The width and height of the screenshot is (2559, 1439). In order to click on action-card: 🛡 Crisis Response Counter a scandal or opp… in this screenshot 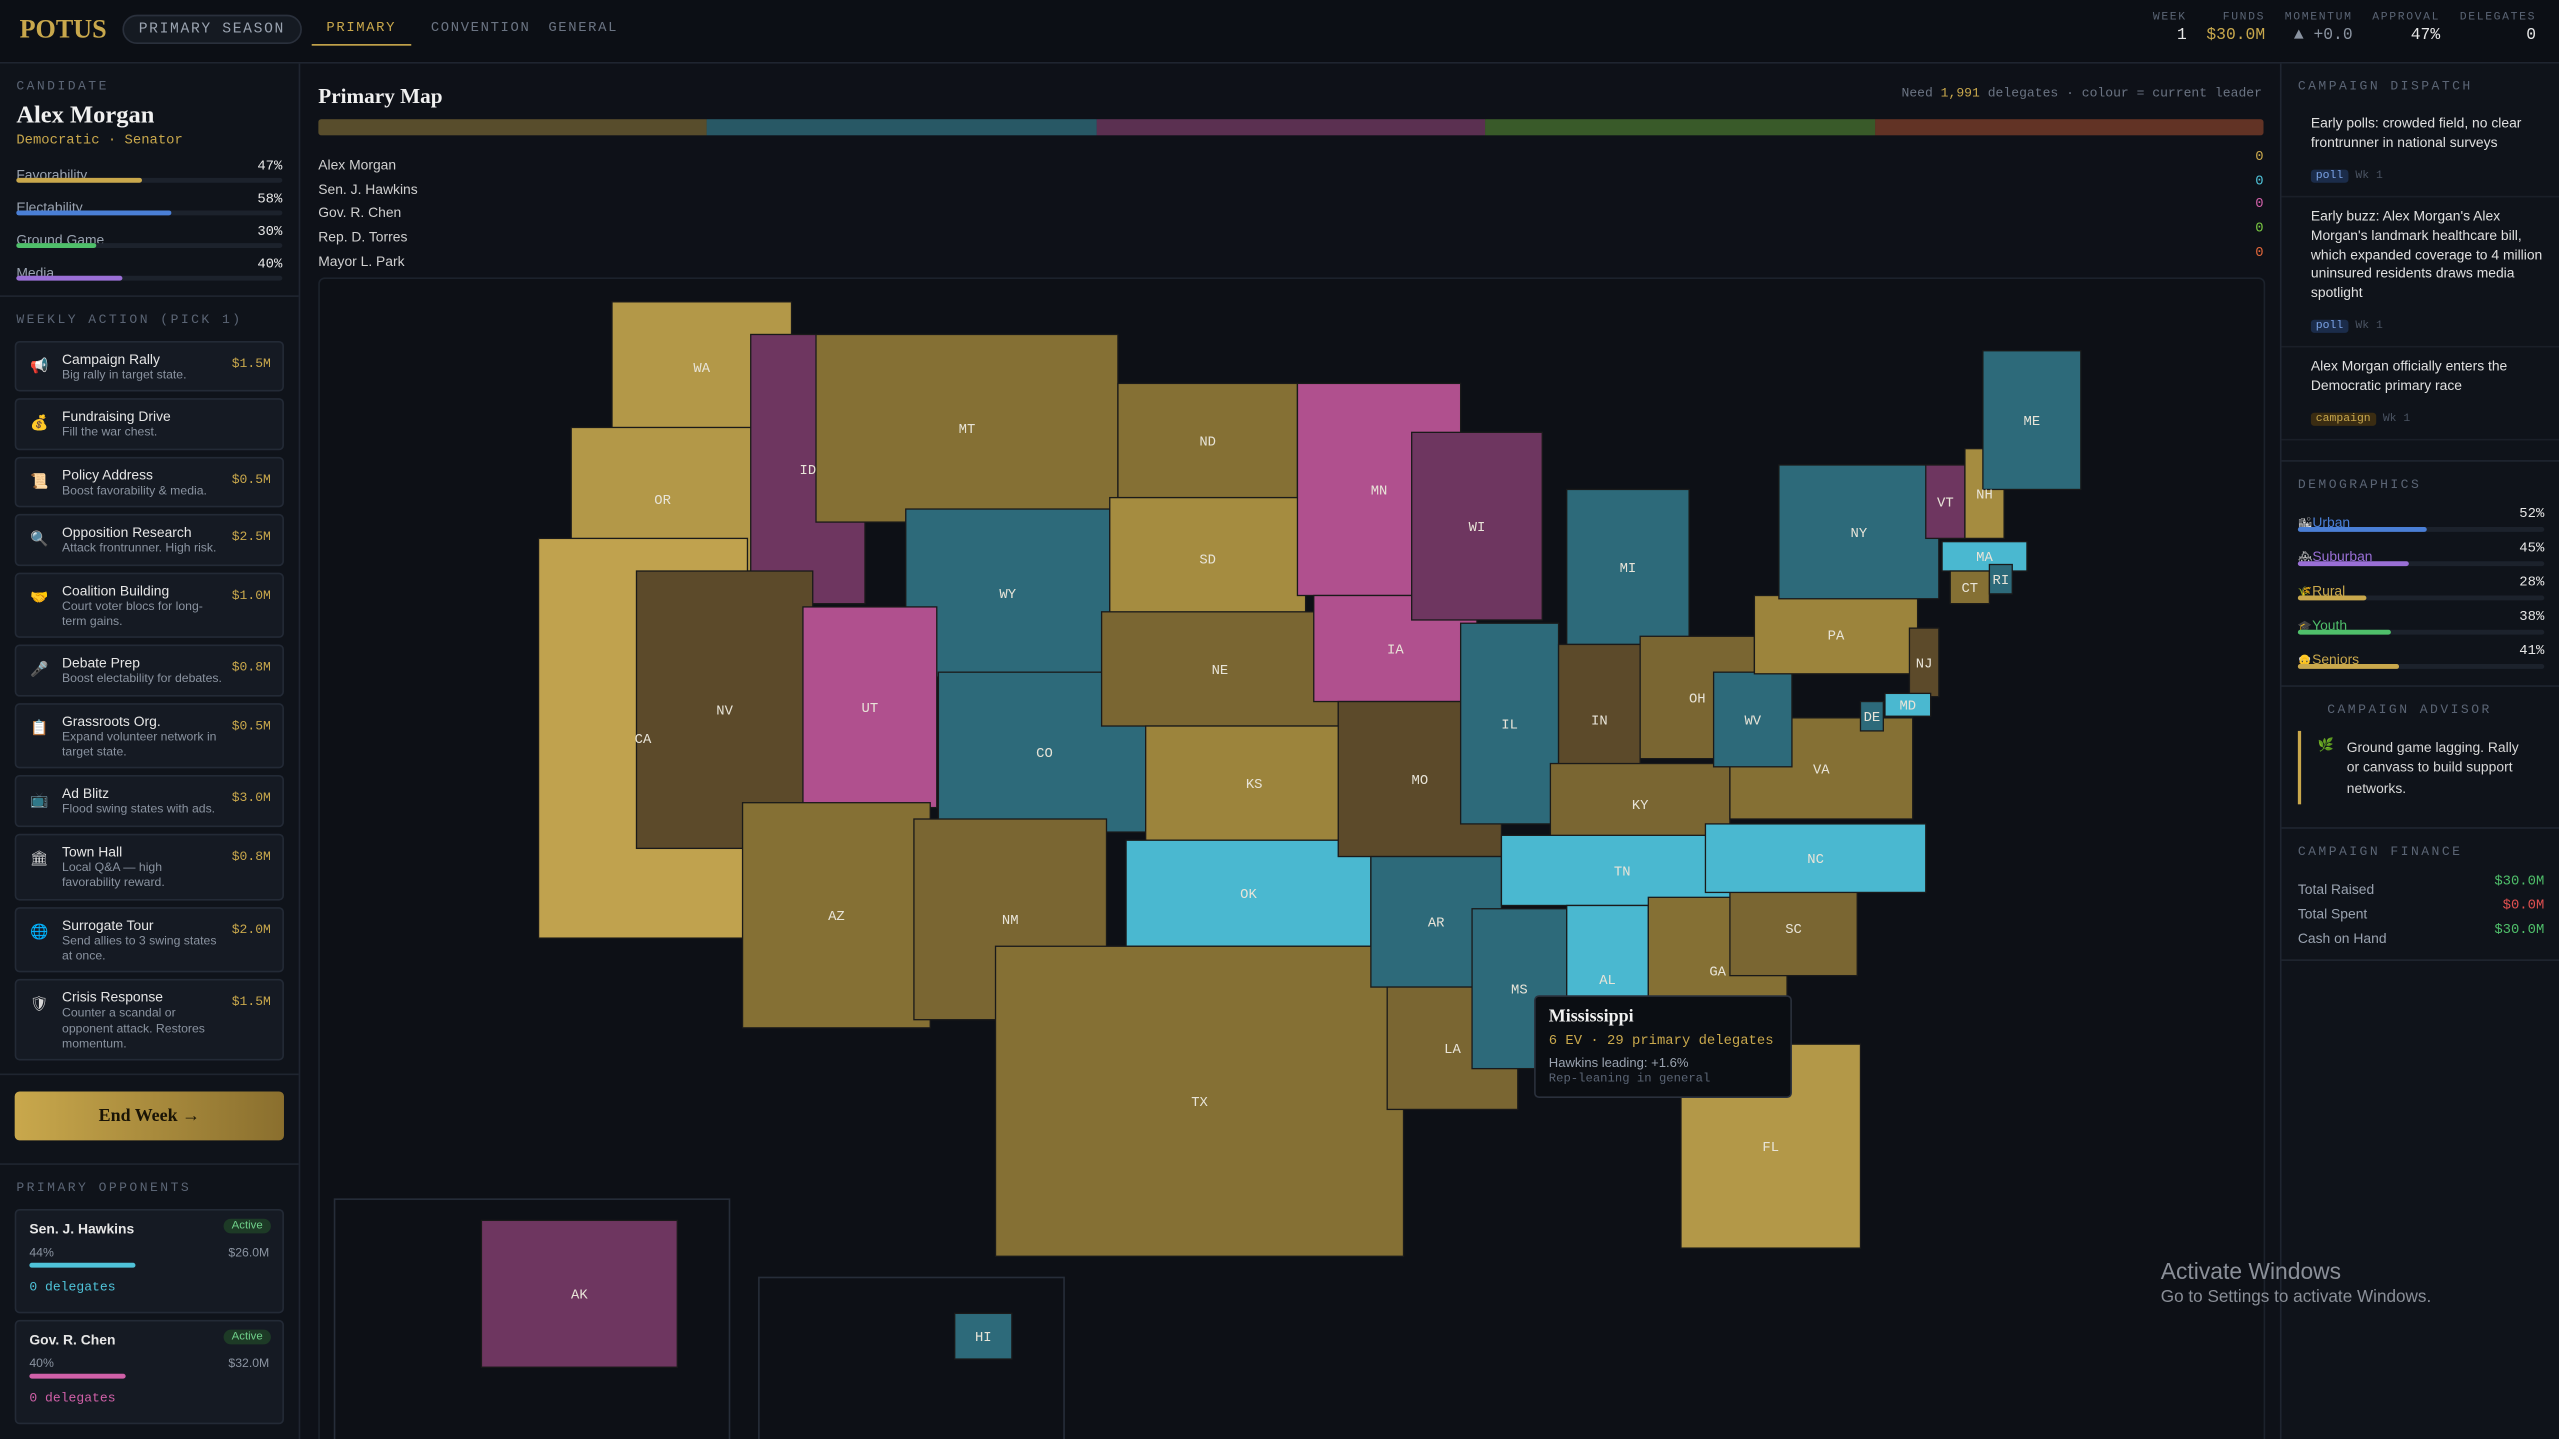, I will do `click(149, 1020)`.